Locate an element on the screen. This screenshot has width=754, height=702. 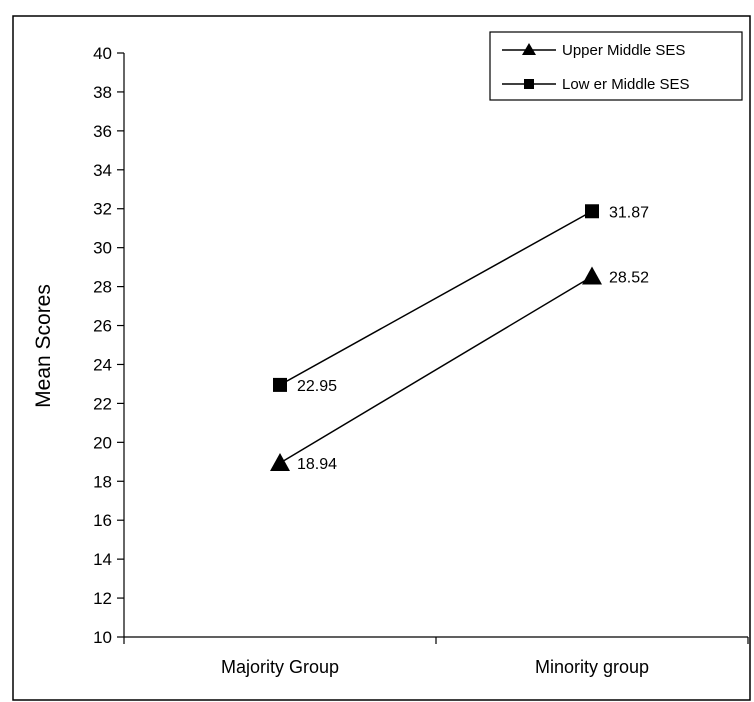
y-tick-label: 36 is located at coordinates (102, 131).